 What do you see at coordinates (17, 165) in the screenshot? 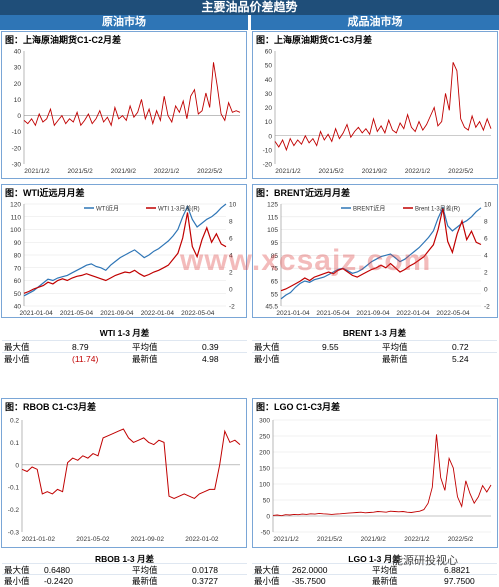
I see `y-tick-label: -30` at bounding box center [17, 165].